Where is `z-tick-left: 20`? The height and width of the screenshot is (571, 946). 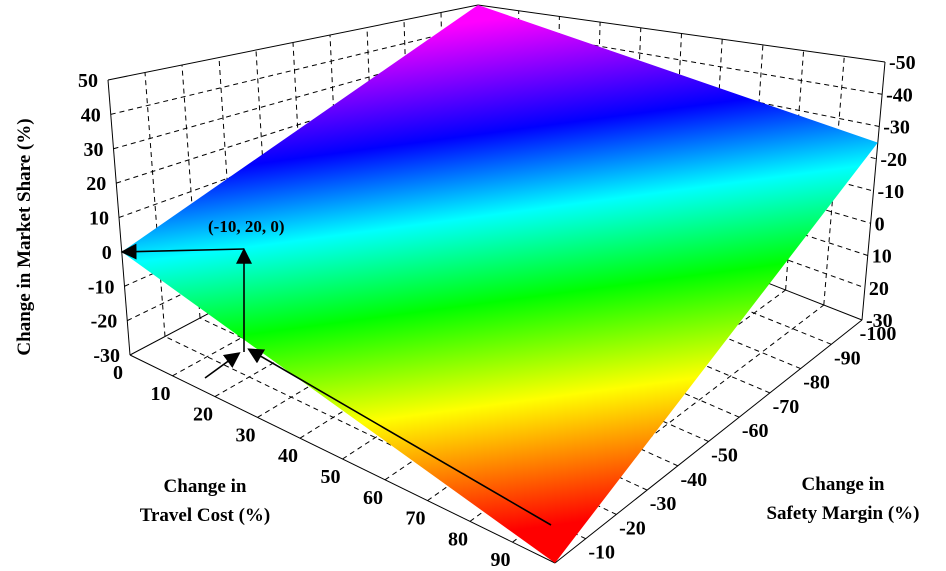
z-tick-left: 20 is located at coordinates (96, 184).